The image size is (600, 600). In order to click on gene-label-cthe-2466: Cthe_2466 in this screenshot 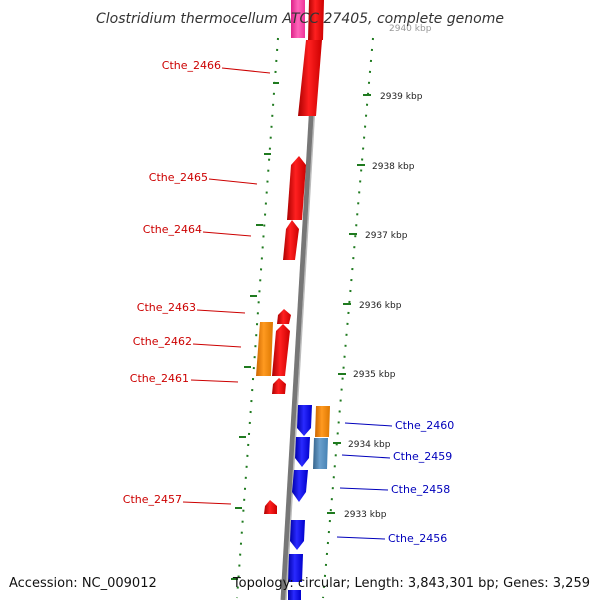, I will do `click(191, 65)`.